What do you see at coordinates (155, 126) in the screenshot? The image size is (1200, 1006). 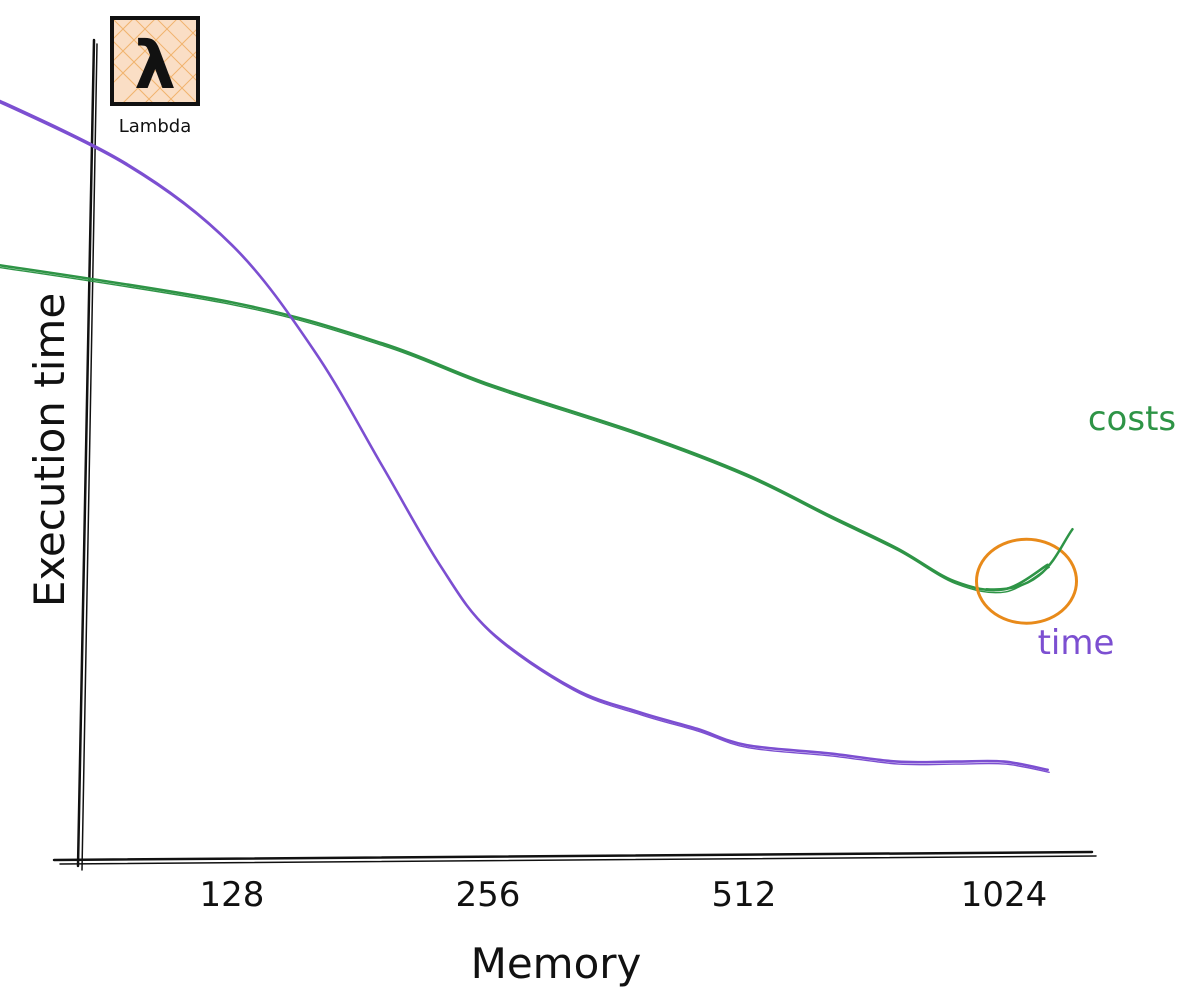 I see `lambda-label: Lambda` at bounding box center [155, 126].